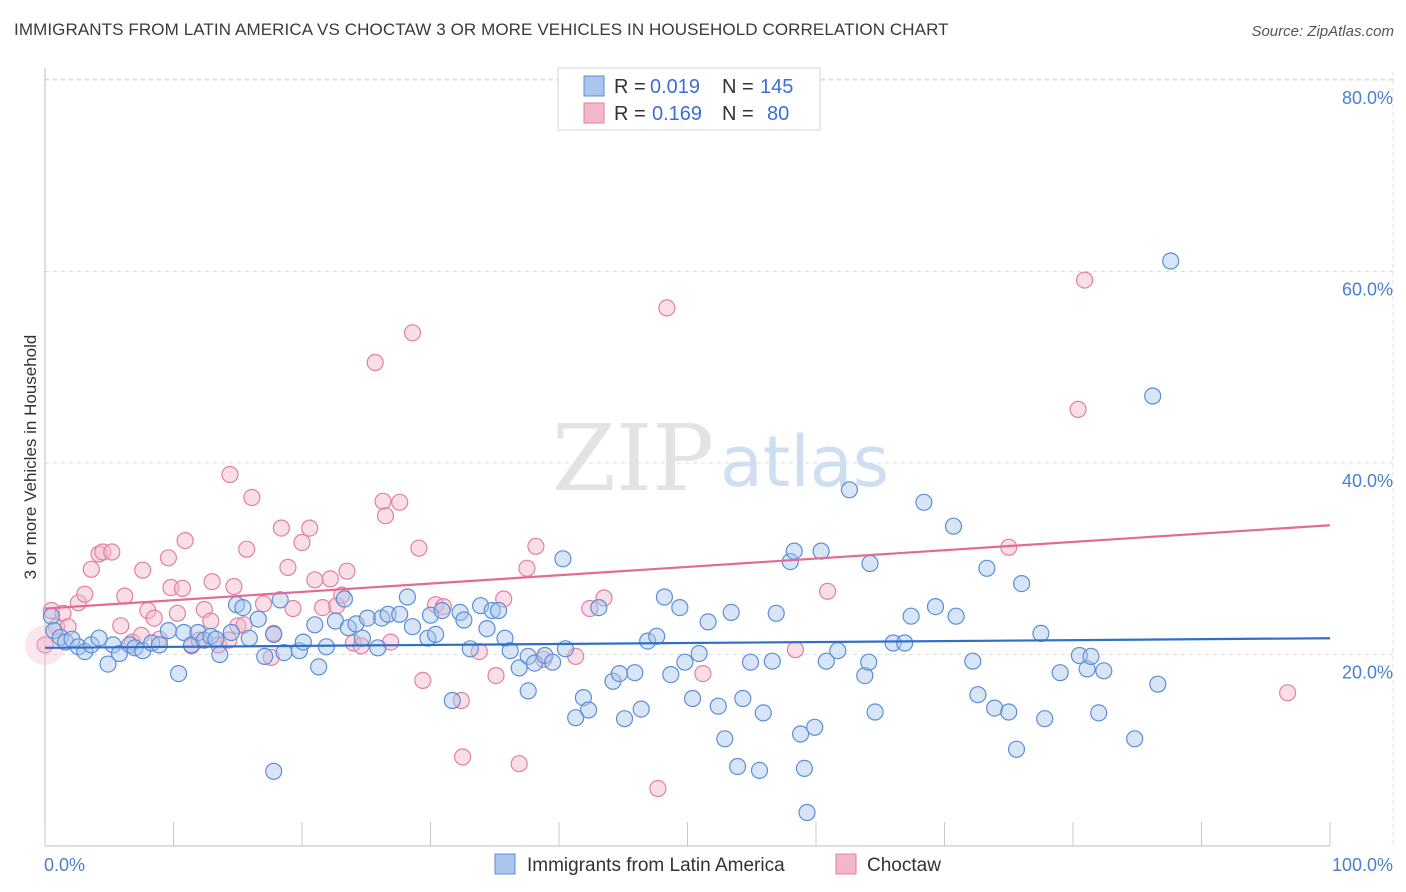 The width and height of the screenshot is (1406, 892). I want to click on watermark-zip: ZIP, so click(633, 458).